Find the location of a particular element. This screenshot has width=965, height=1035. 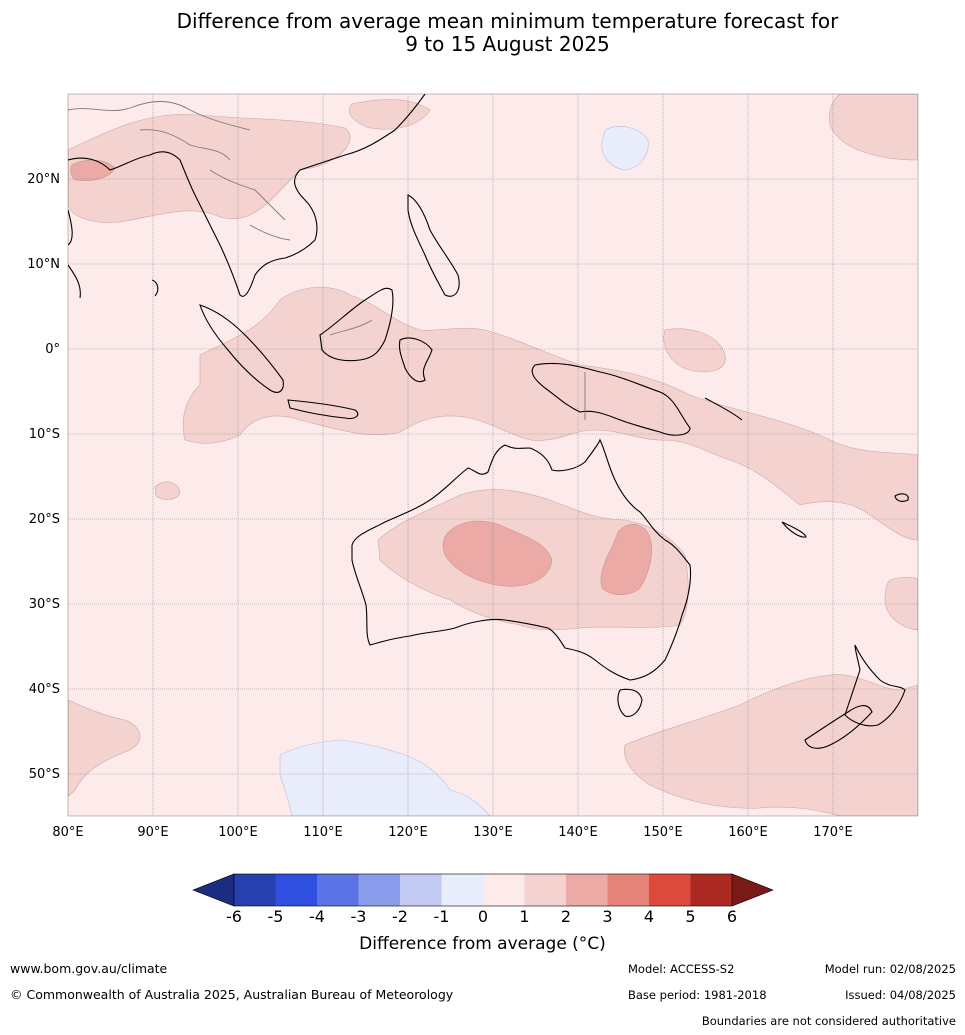

lon-tick-label: 100°E is located at coordinates (238, 832).